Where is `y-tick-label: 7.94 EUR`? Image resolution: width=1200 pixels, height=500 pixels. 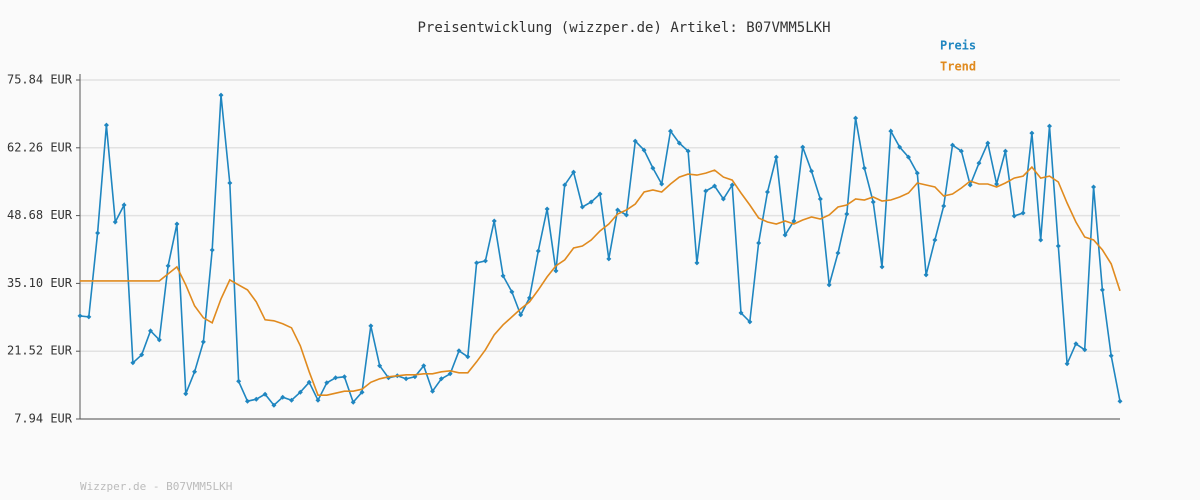 y-tick-label: 7.94 EUR is located at coordinates (43, 419).